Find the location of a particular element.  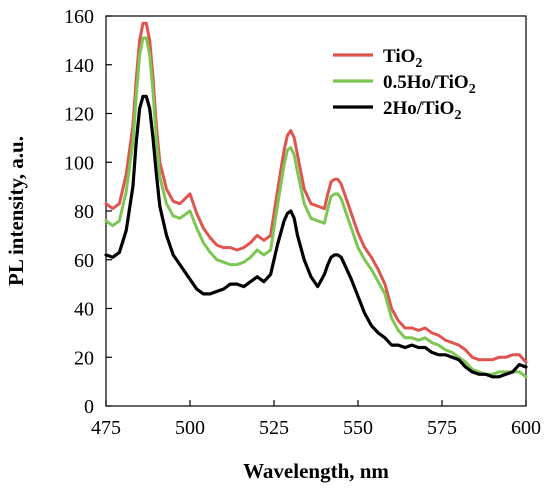

y-tick-label-120: 120 is located at coordinates (79, 115).